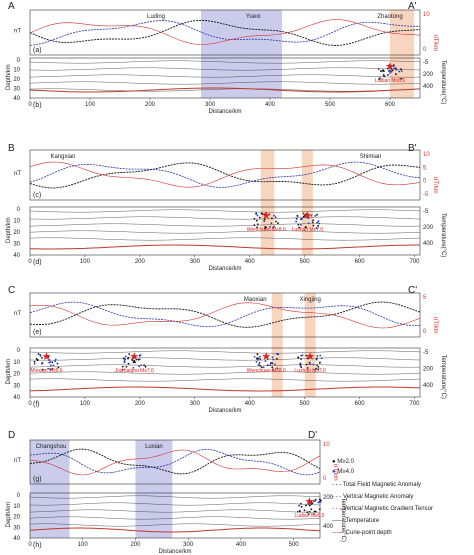 This screenshot has width=474, height=555. Describe the element at coordinates (150, 105) in the screenshot. I see `x-tick-label: 200` at that location.